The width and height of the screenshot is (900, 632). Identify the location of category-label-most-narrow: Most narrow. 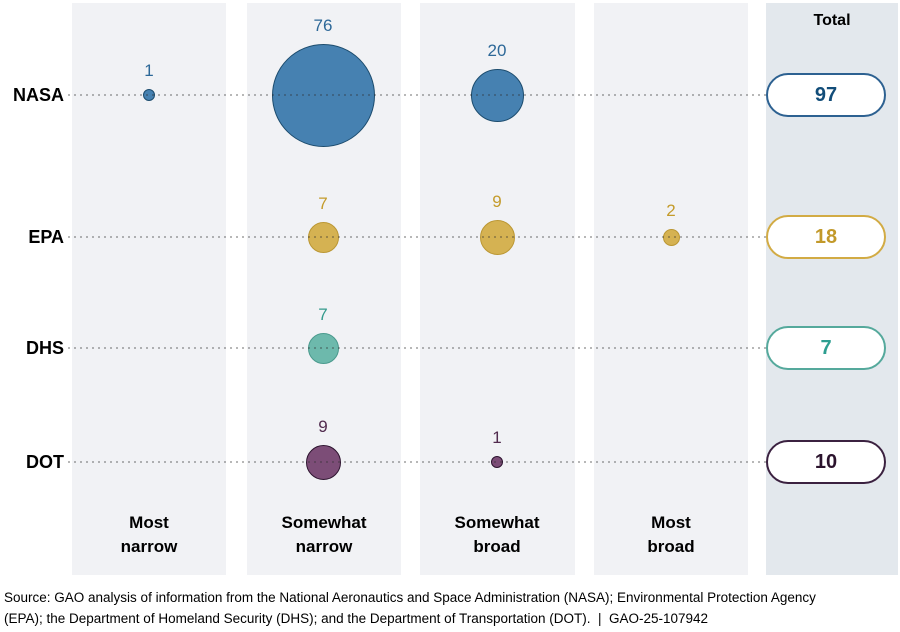
(149, 535).